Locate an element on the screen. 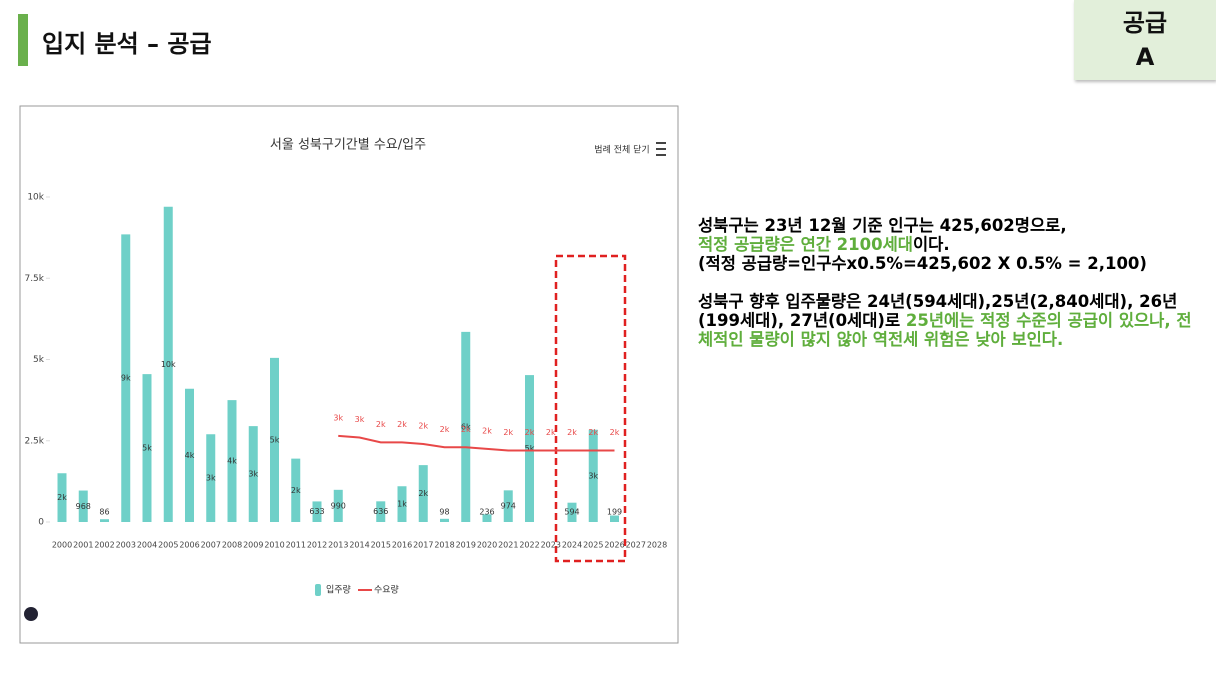 This screenshot has height=684, width=1216. data-label: 968 is located at coordinates (83, 506).